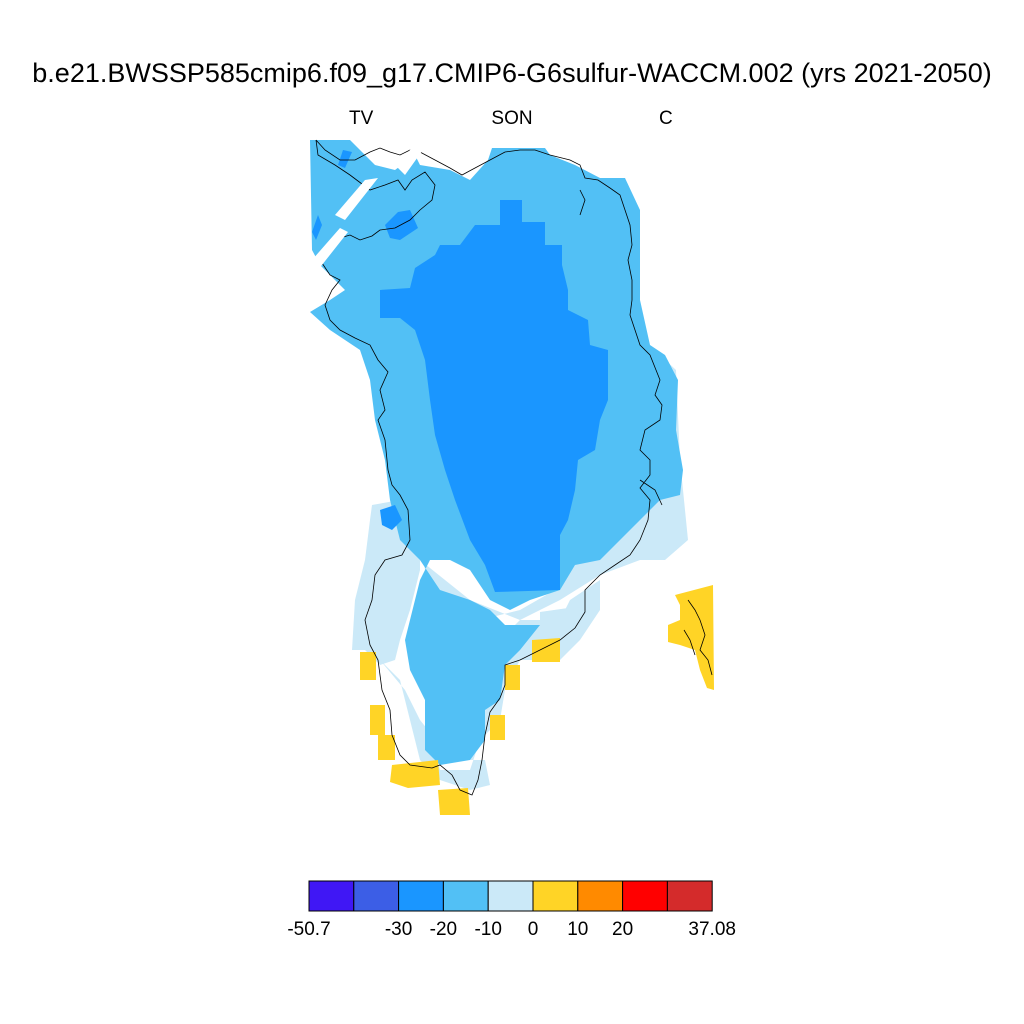 This screenshot has width=1024, height=1024. I want to click on nodata-area, so click(371, 205).